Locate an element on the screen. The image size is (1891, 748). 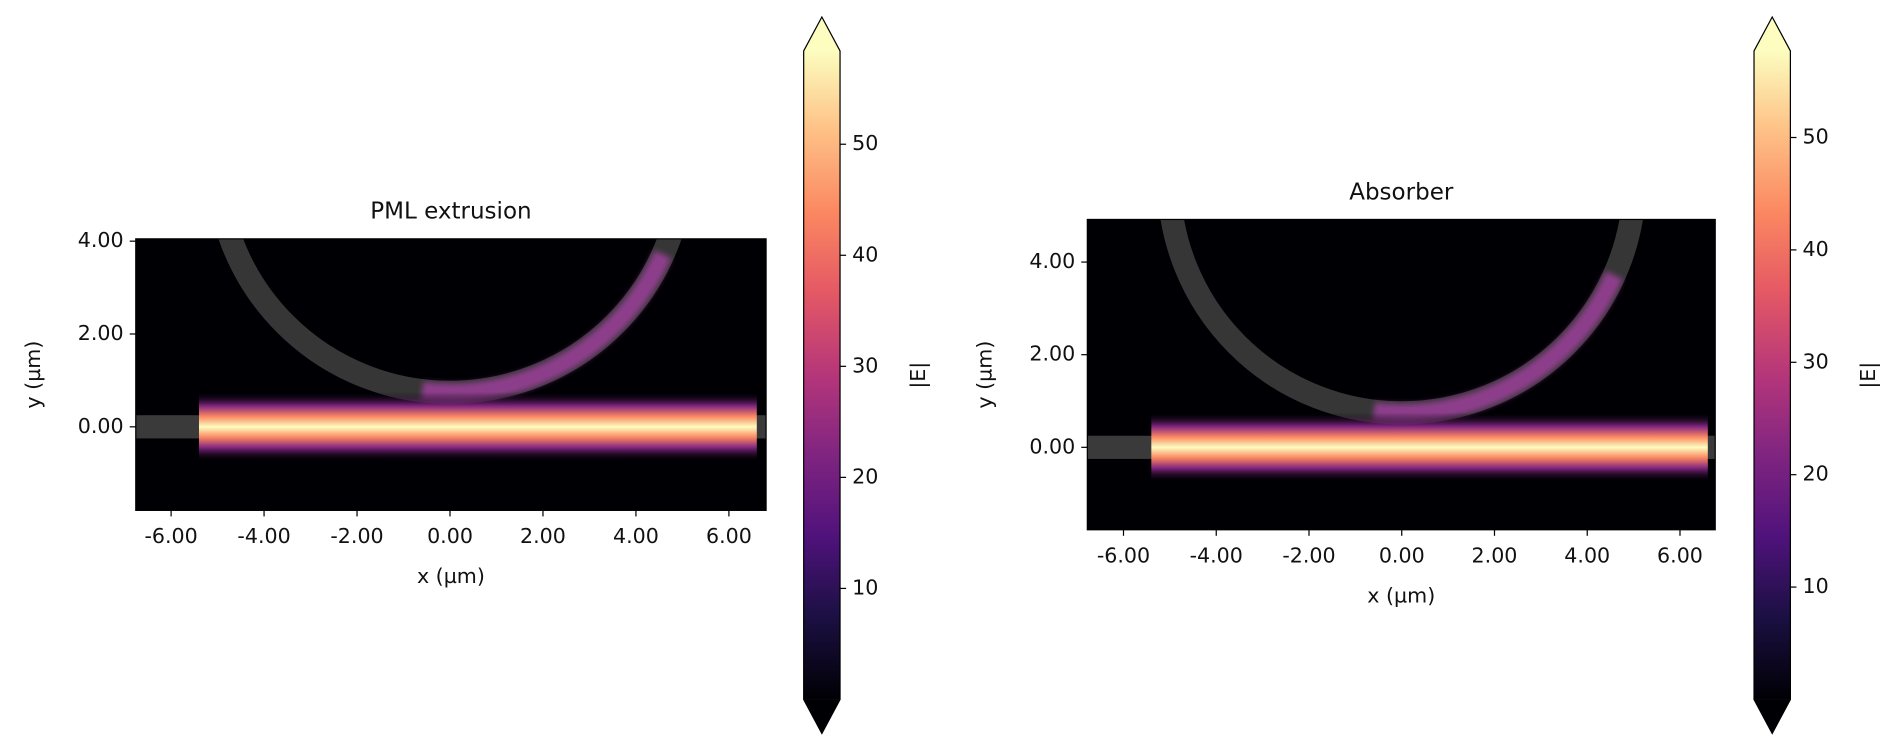
axes-title: PML extrusion is located at coordinates (450, 212).